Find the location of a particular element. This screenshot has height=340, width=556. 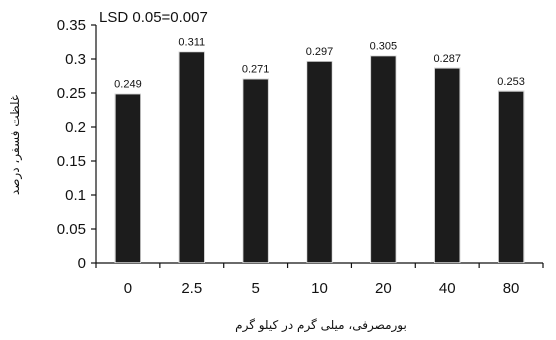

y-tick-label: 0.1 is located at coordinates (75, 195).